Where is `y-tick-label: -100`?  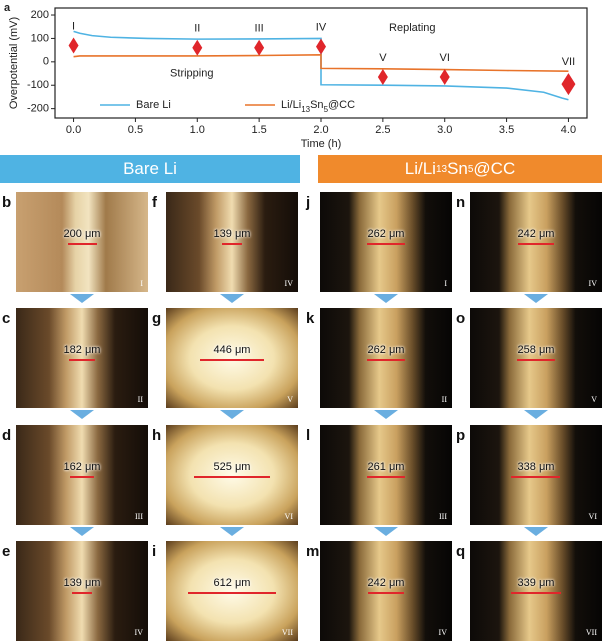 y-tick-label: -100 is located at coordinates (38, 85).